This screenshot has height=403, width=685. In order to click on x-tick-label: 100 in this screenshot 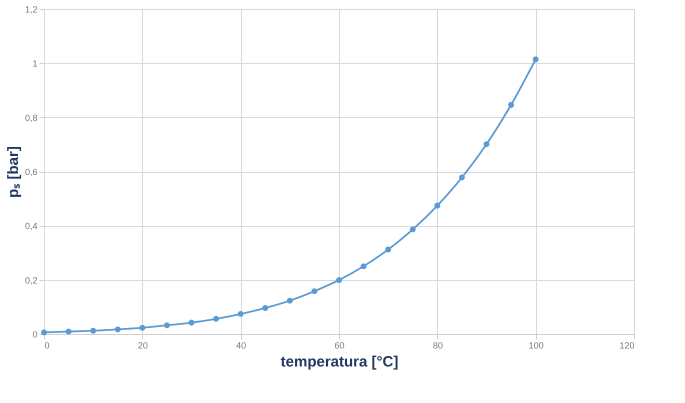, I will do `click(536, 345)`.